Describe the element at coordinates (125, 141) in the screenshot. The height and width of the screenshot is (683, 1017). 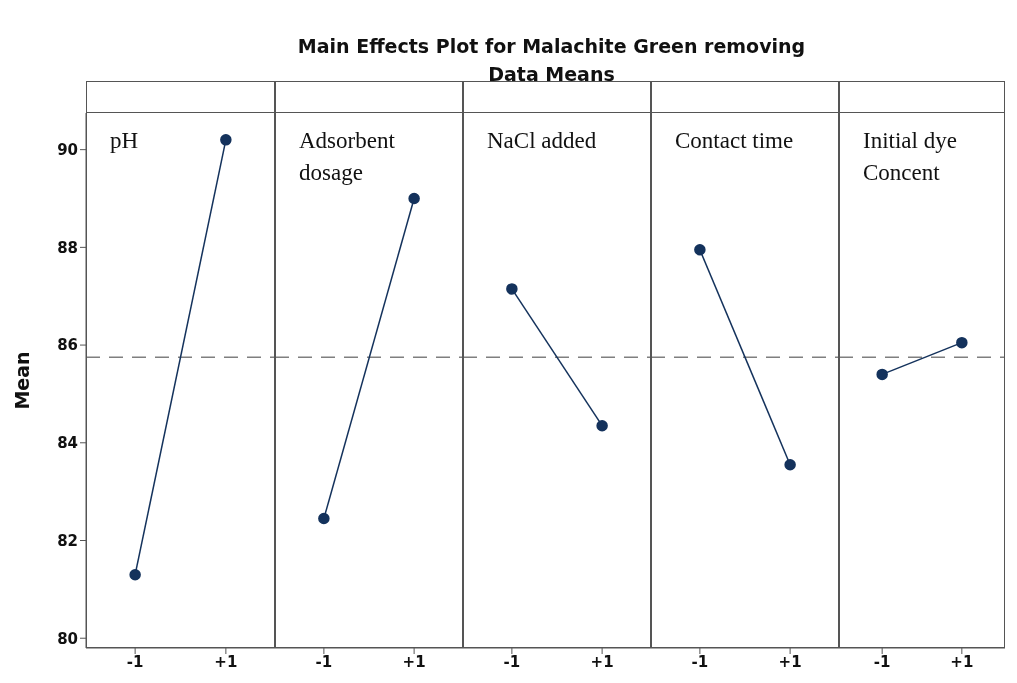
I see `annotation: pH` at that location.